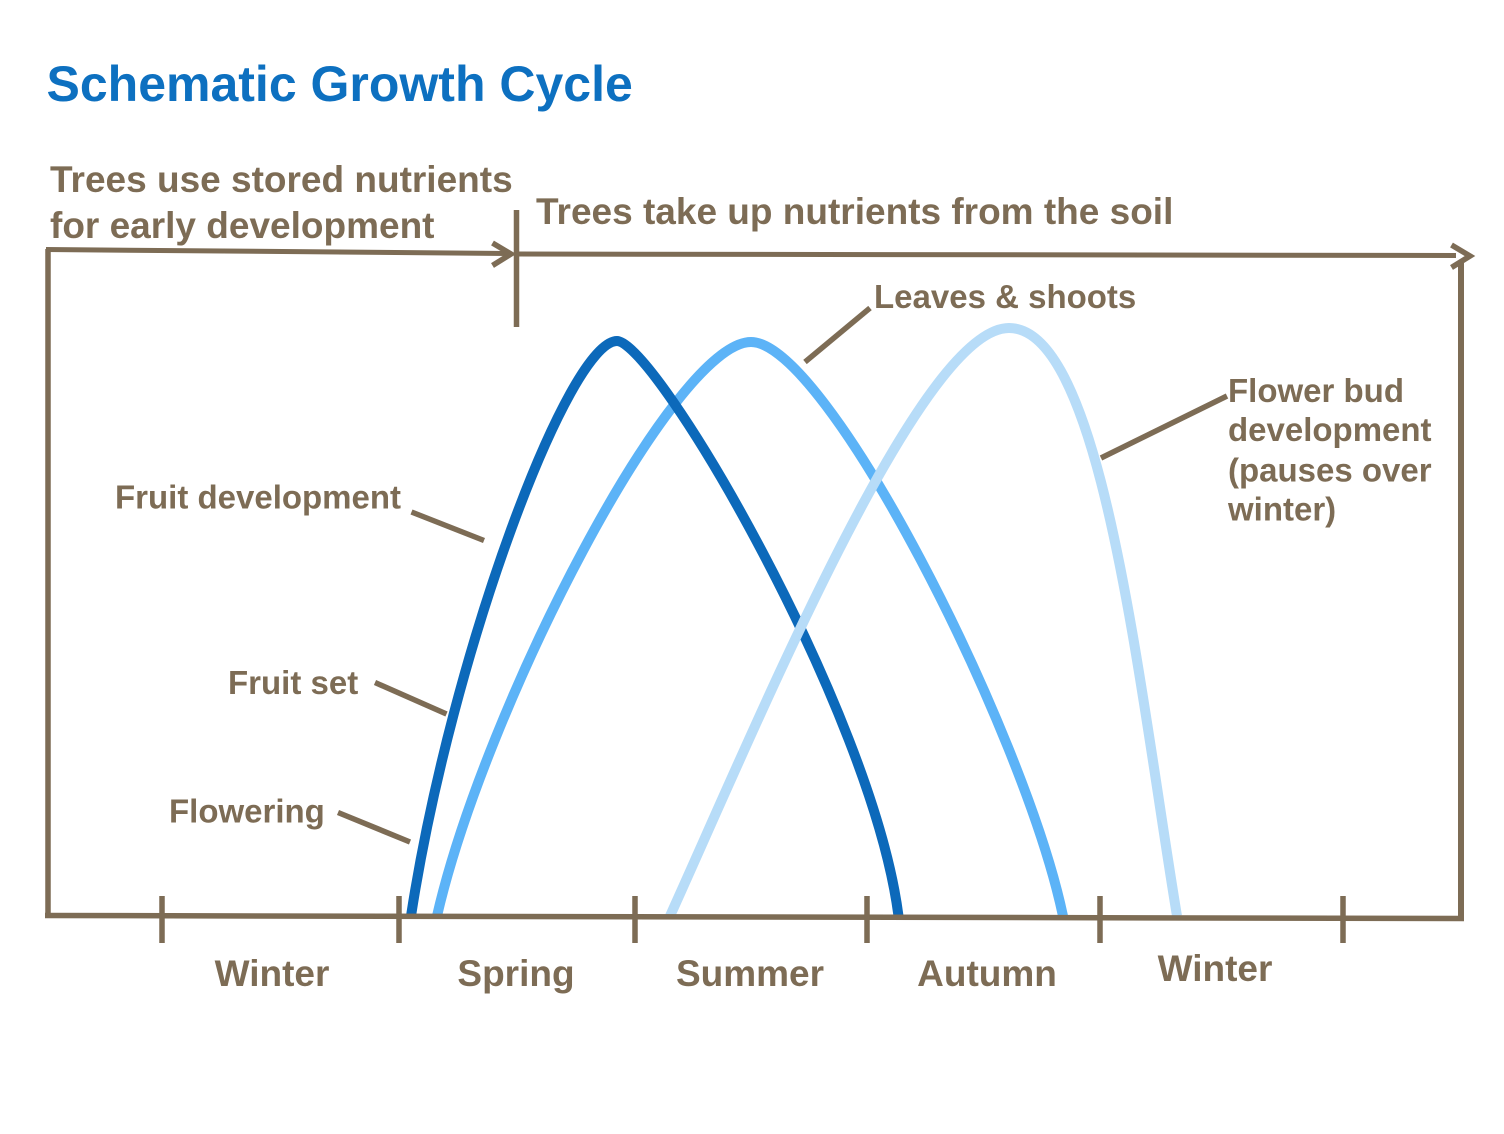 This screenshot has width=1504, height=1134. Describe the element at coordinates (258, 497) in the screenshot. I see `svg-text: Fruit development` at that location.